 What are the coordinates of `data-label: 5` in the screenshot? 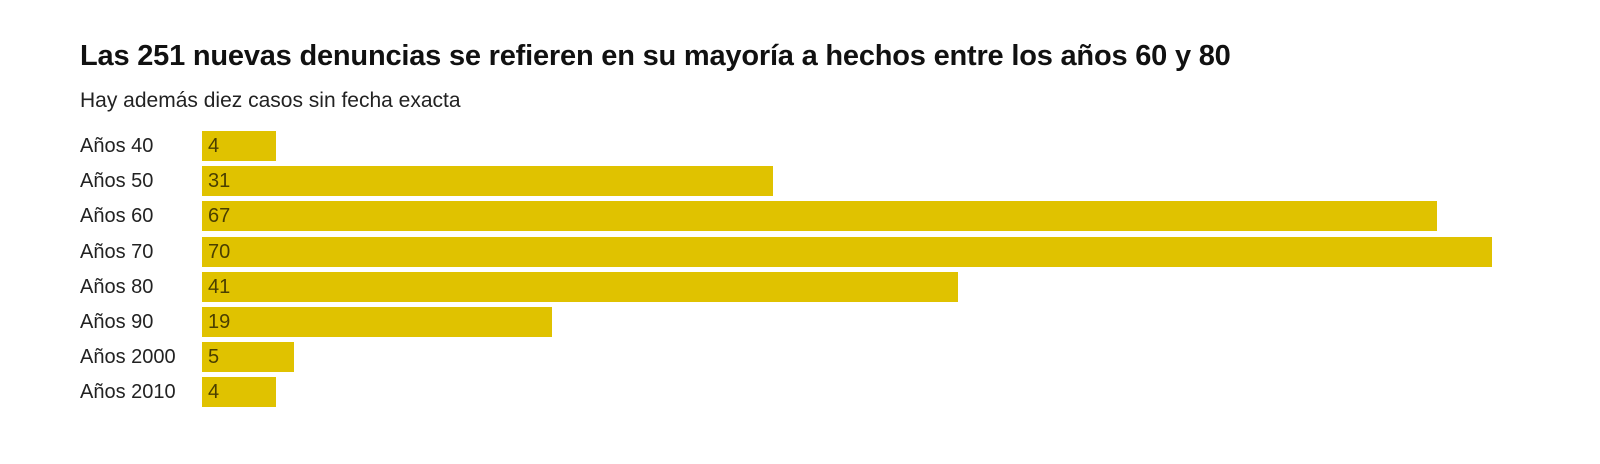 It's located at (214, 357).